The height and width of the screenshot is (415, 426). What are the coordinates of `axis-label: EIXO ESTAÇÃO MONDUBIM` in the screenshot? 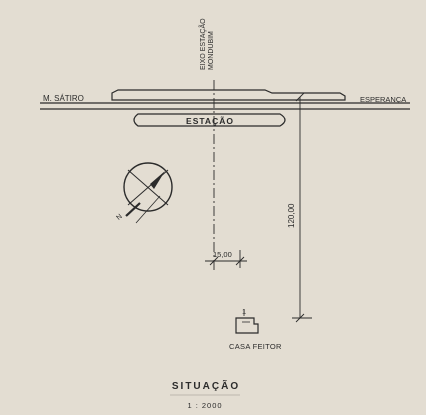 It's located at (206, 44).